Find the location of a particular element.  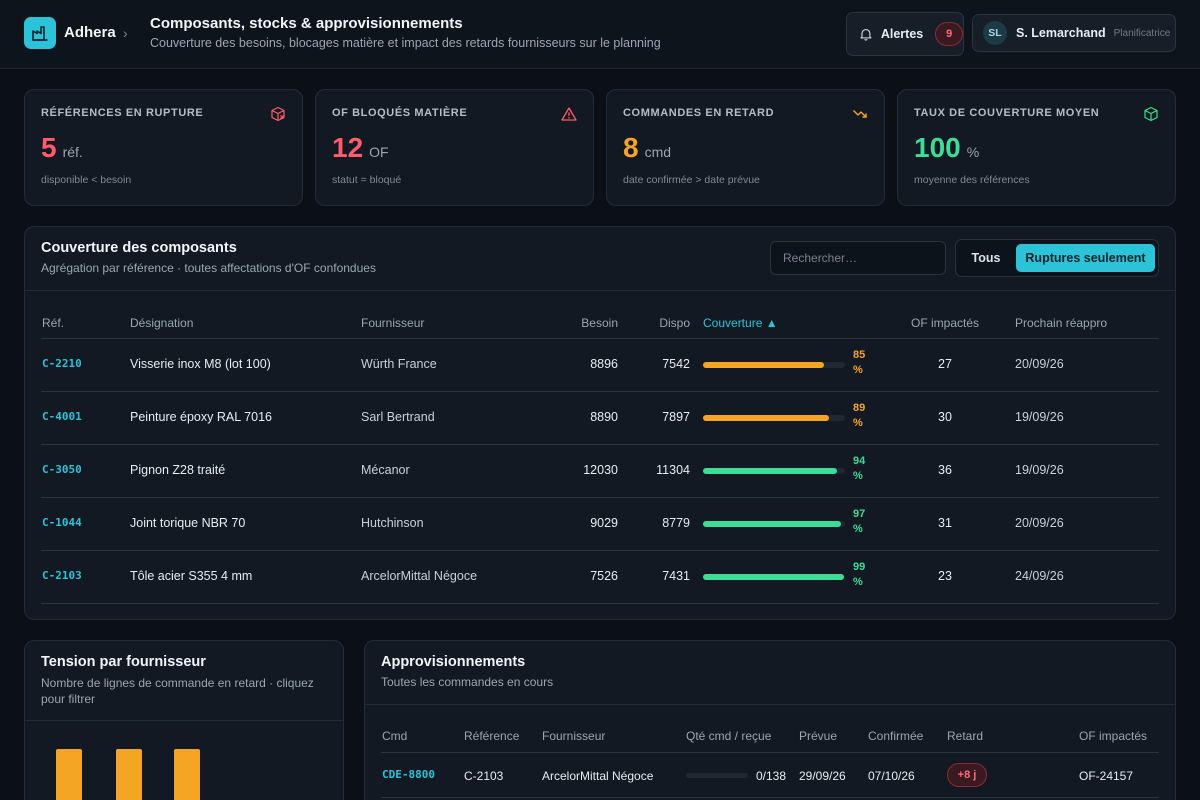

kpi-value: 5 is located at coordinates (49, 147).